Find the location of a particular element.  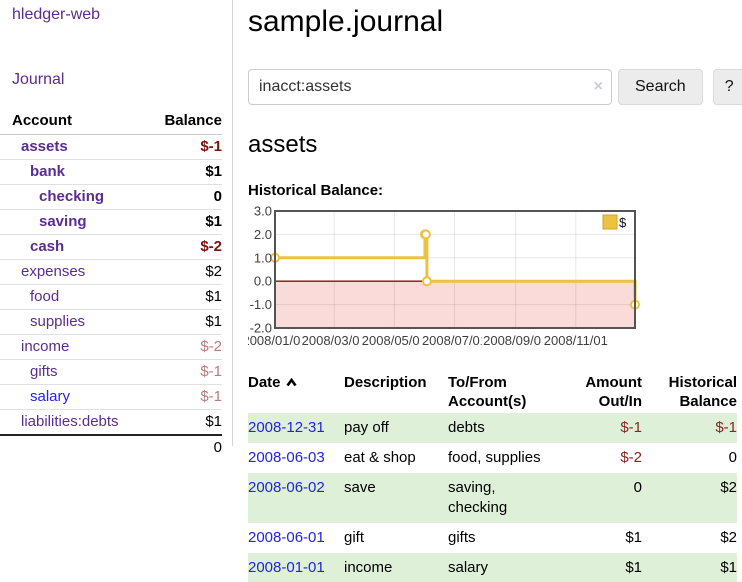

sidebar-nav: Journal is located at coordinates (122, 80).